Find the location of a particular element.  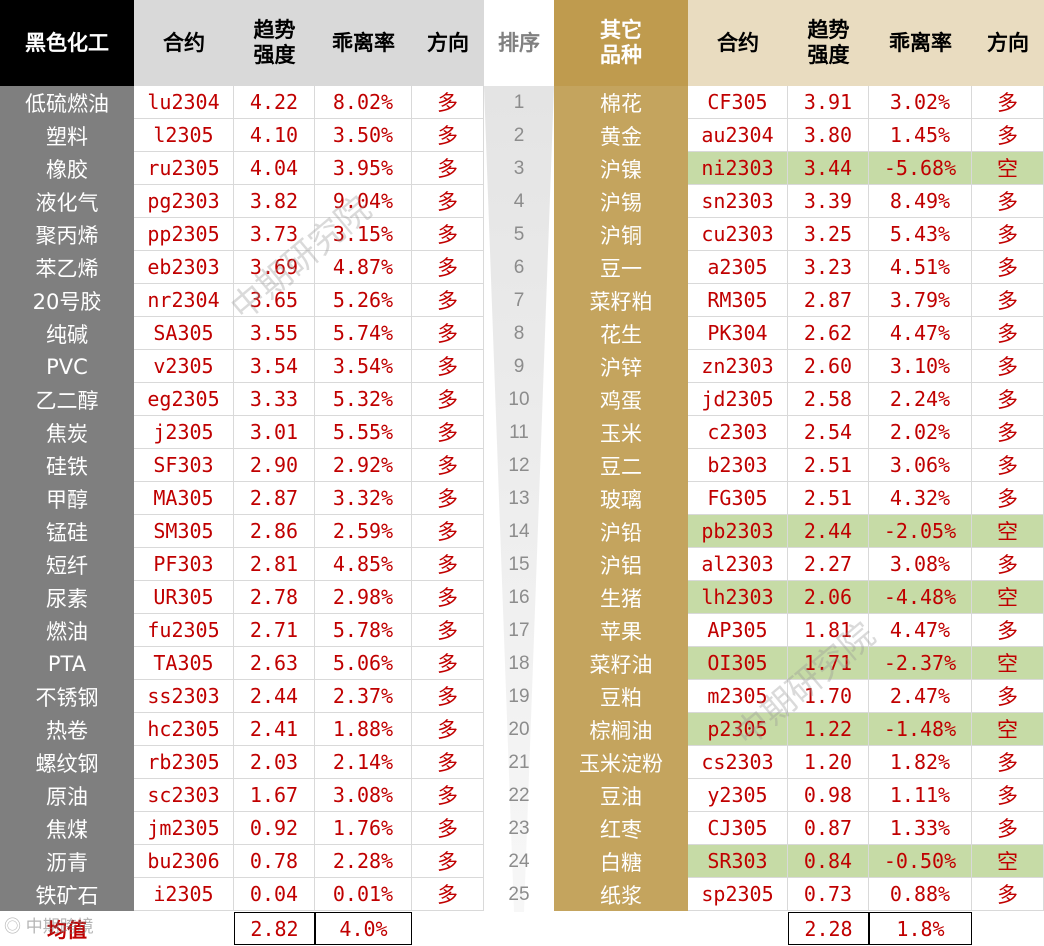

right-row-strength: 2.06 is located at coordinates (828, 597).